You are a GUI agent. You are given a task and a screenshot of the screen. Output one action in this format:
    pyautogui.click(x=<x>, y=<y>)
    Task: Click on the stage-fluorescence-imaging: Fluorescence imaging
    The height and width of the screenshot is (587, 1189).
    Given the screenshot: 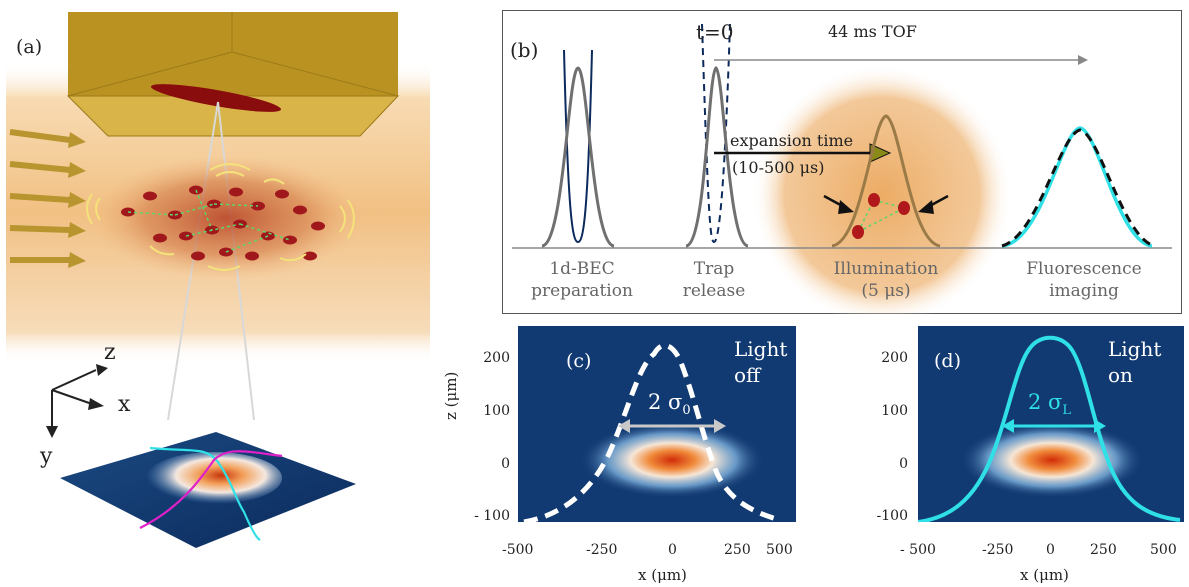 What is the action you would take?
    pyautogui.click(x=1084, y=280)
    